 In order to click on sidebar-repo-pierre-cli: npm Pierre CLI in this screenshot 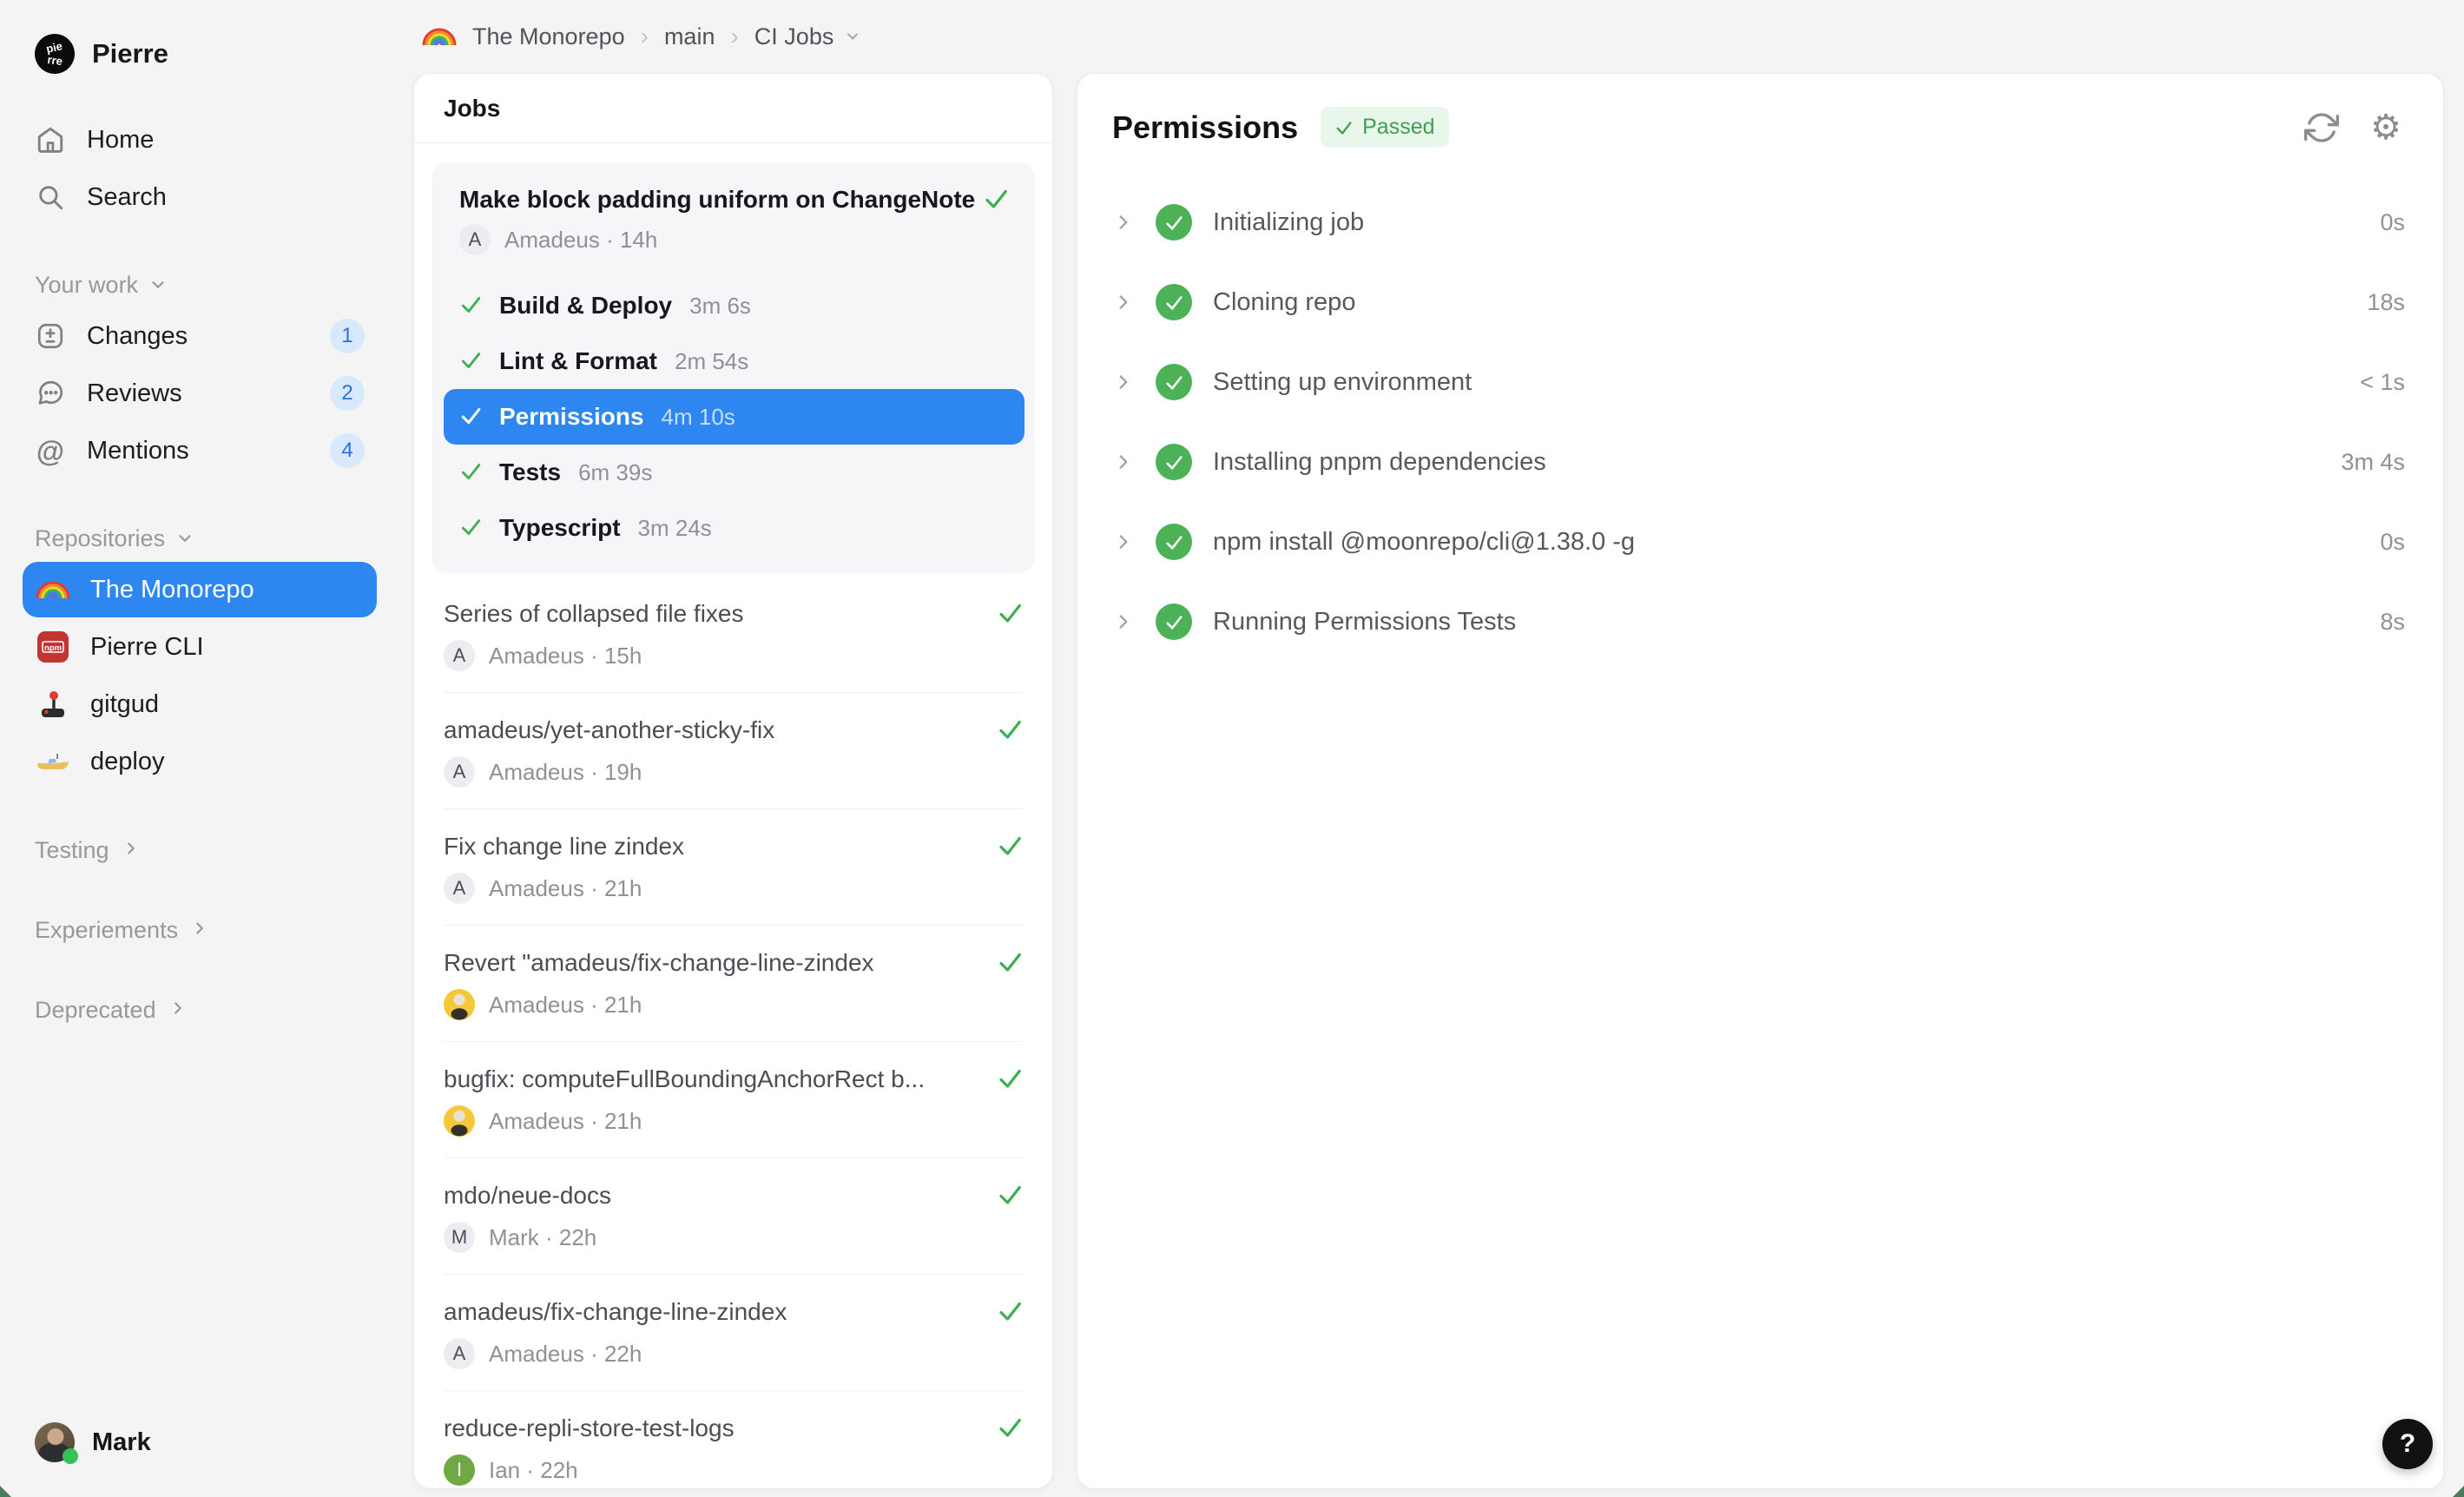, I will do `click(200, 647)`.